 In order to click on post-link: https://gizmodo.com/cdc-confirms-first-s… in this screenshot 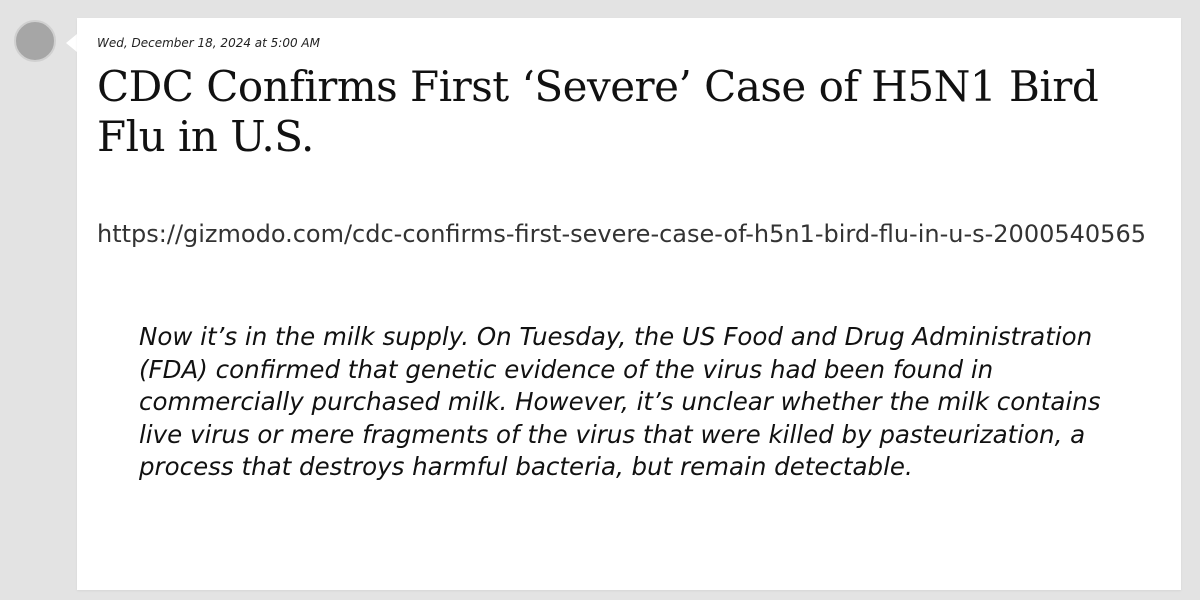, I will do `click(621, 234)`.